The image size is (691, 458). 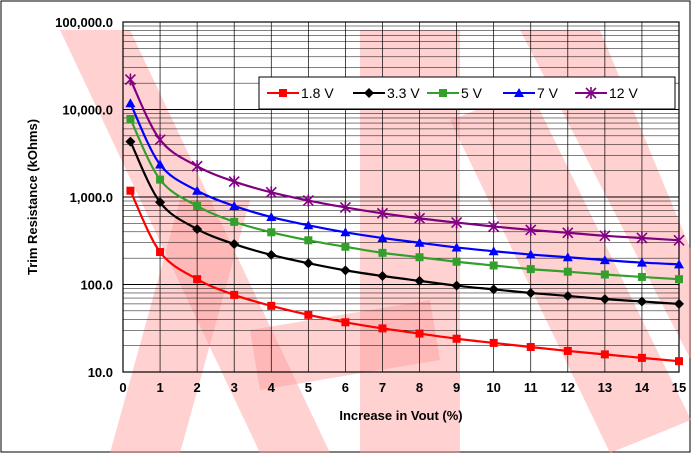 What do you see at coordinates (122, 387) in the screenshot?
I see `x-tick-label: 0` at bounding box center [122, 387].